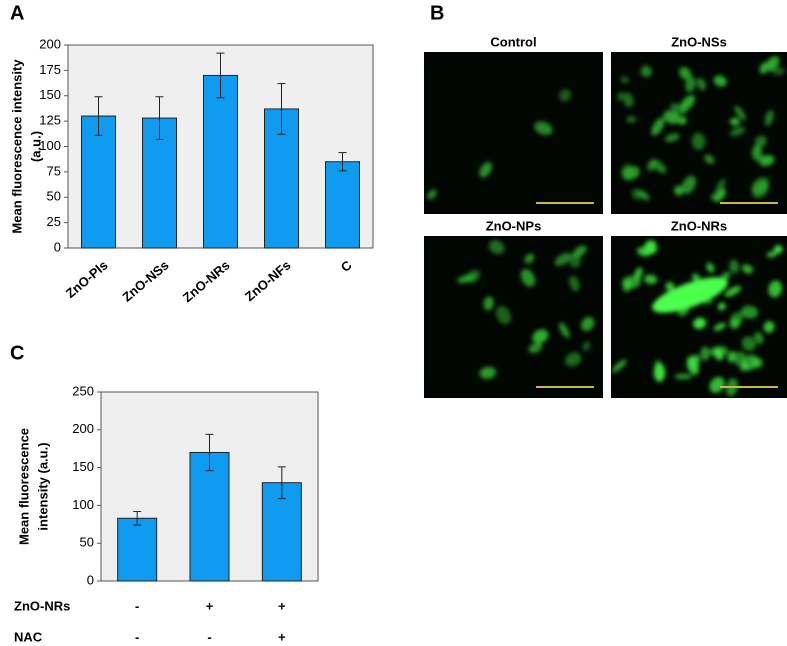 This screenshot has height=646, width=787. Describe the element at coordinates (437, 13) in the screenshot. I see `panel-letter: B` at that location.